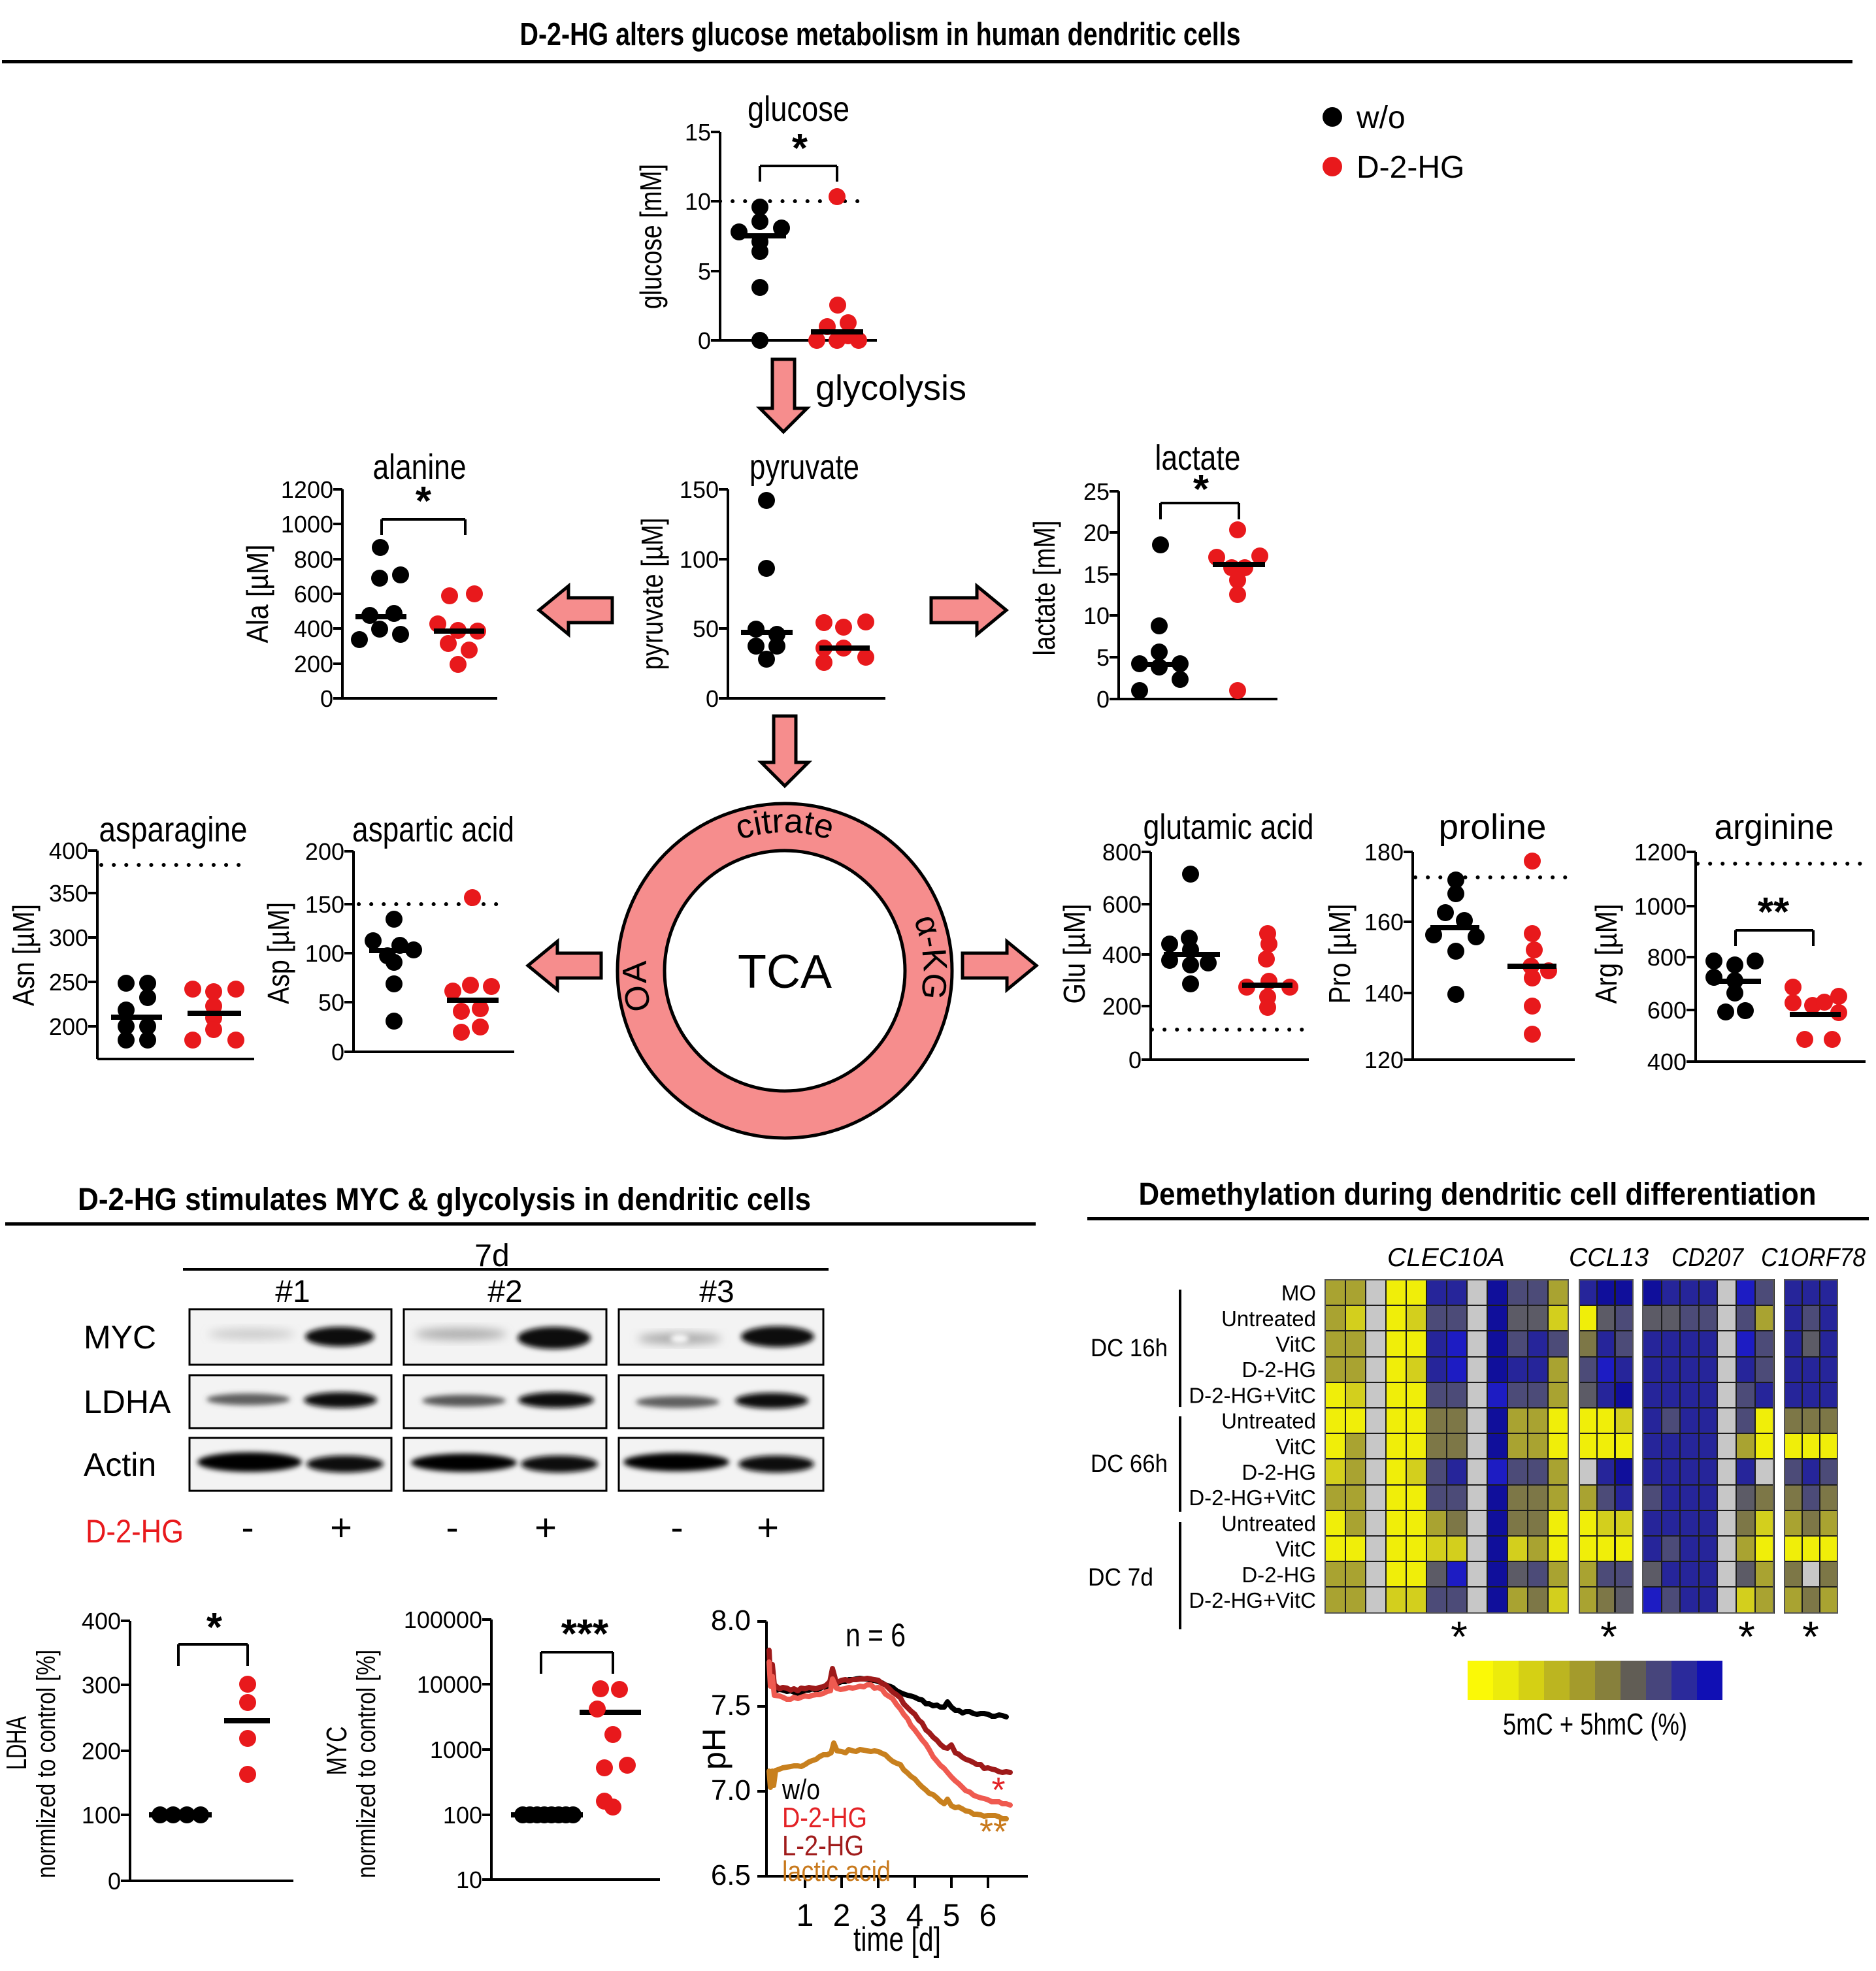 This screenshot has width=1876, height=1971. I want to click on svg-text: 7d, so click(491, 1256).